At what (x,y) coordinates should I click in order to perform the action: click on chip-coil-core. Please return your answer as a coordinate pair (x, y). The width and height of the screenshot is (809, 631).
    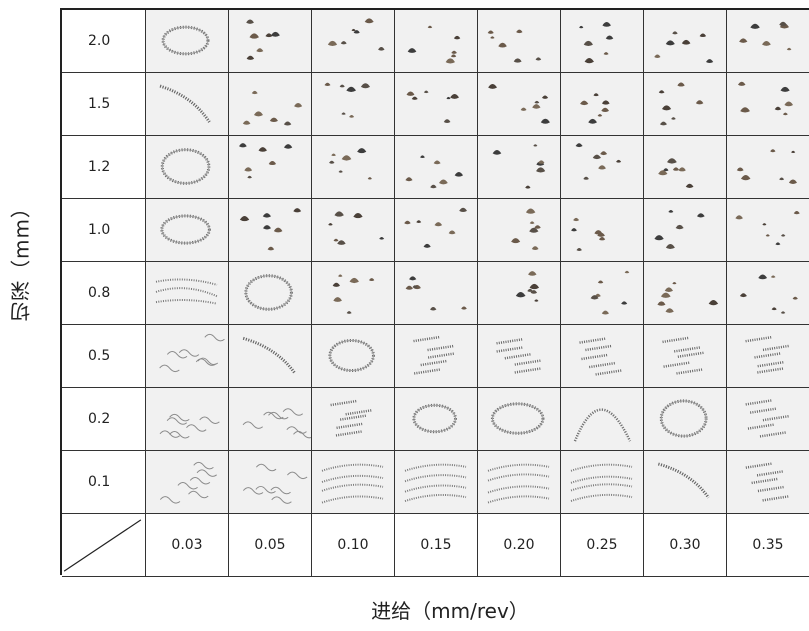
    Looking at the image, I should click on (268, 292).